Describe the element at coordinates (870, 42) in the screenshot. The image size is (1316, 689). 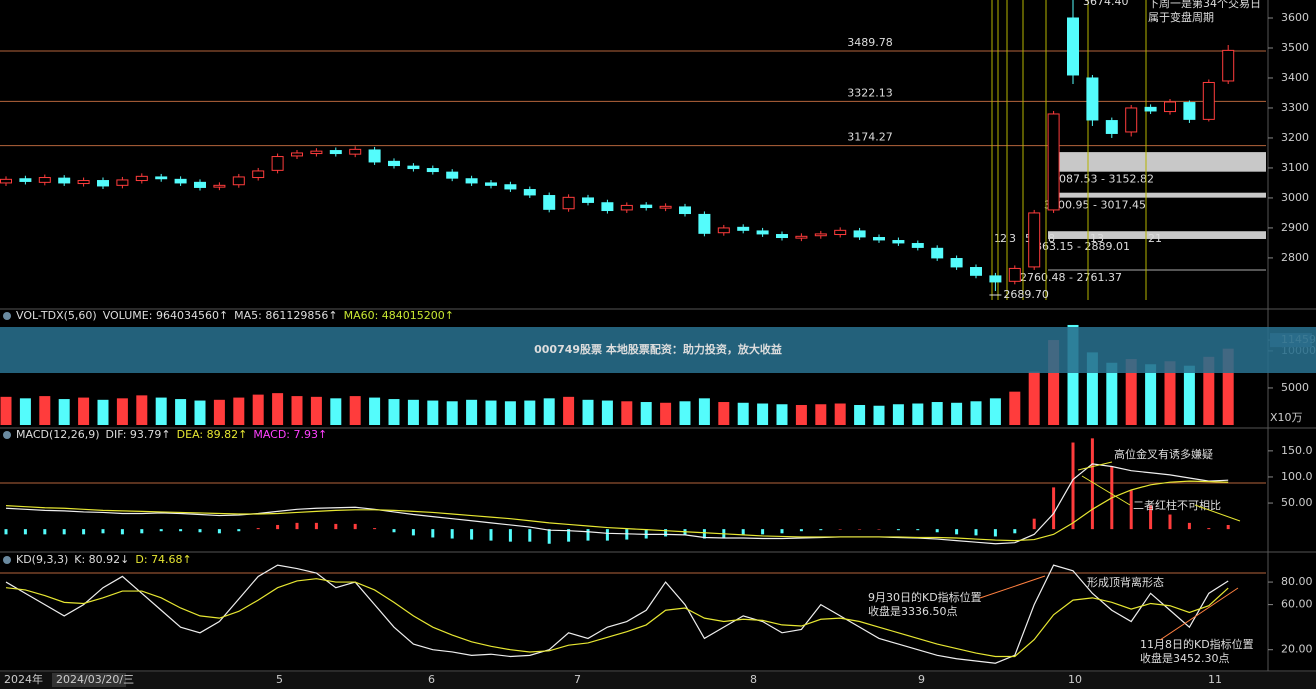
I see `price-level-label: 3489.78` at that location.